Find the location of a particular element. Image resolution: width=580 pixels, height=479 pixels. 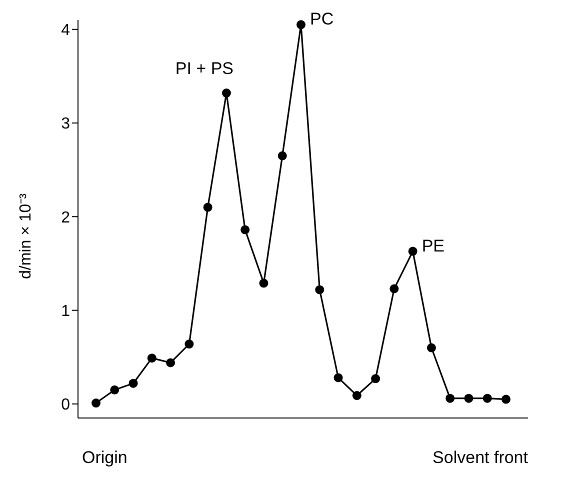

y-tick-label: 0 is located at coordinates (65, 405).